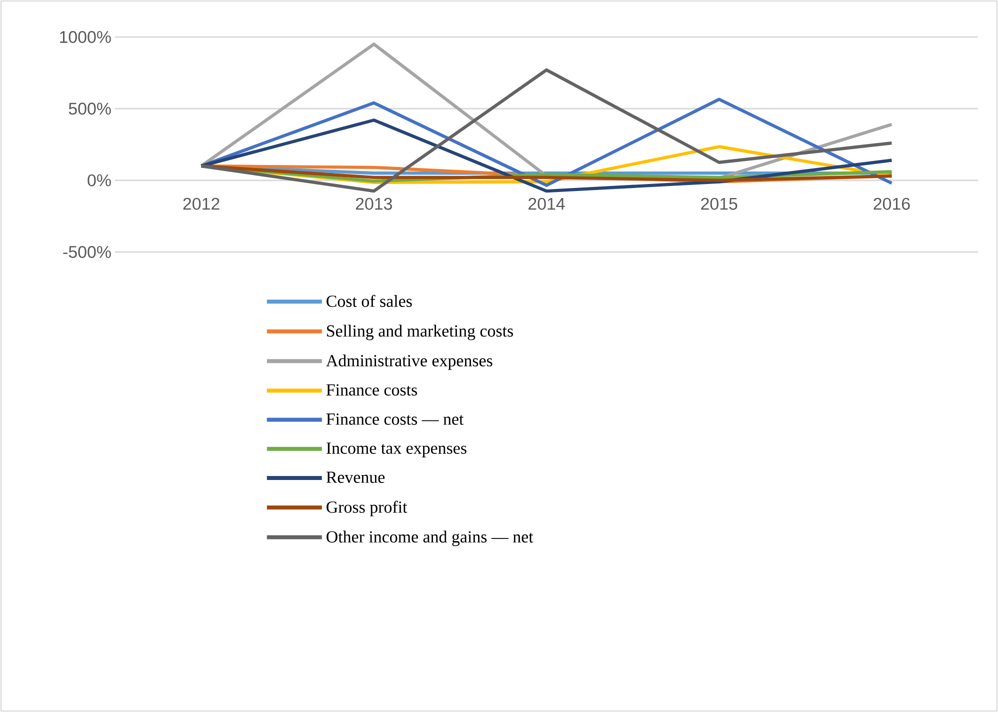 This screenshot has width=998, height=712. Describe the element at coordinates (85, 36) in the screenshot. I see `y-tick-label: 1000%` at that location.